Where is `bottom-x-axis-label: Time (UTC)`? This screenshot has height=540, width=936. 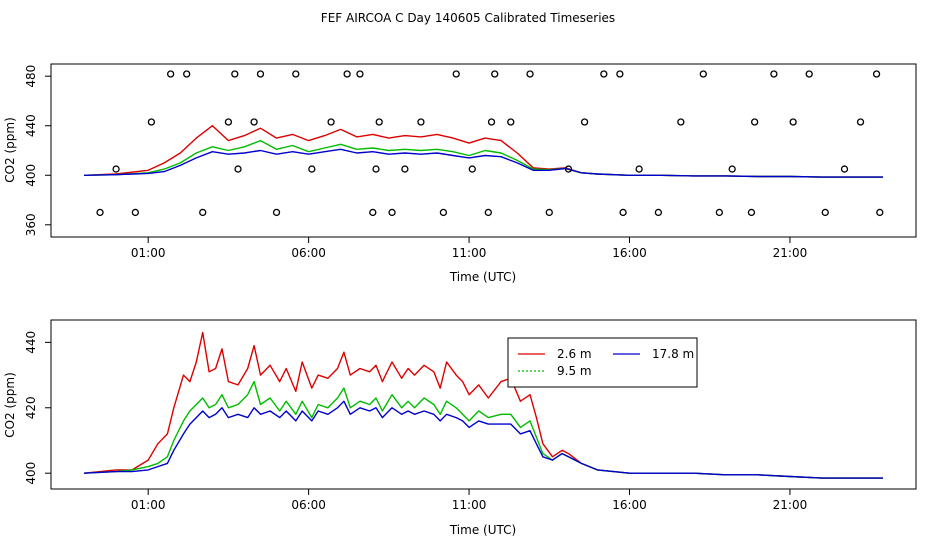
bottom-x-axis-label: Time (UTC) is located at coordinates (482, 530).